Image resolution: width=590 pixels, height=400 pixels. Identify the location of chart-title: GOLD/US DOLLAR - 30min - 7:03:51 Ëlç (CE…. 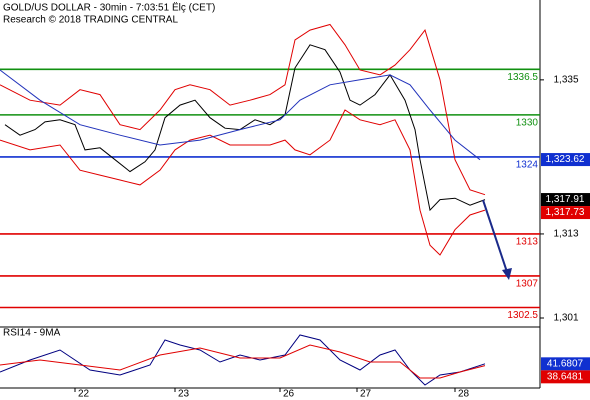
(109, 8).